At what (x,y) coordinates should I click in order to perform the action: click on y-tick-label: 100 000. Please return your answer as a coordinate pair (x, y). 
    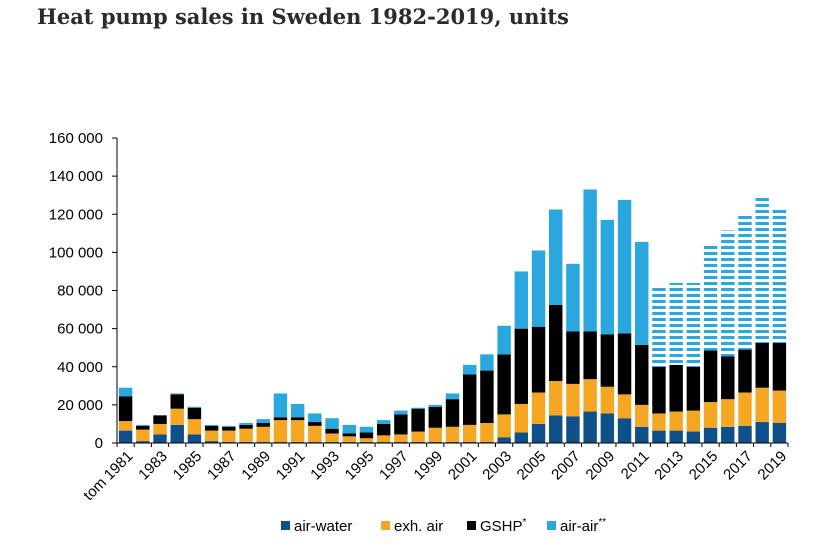
    Looking at the image, I should click on (76, 252).